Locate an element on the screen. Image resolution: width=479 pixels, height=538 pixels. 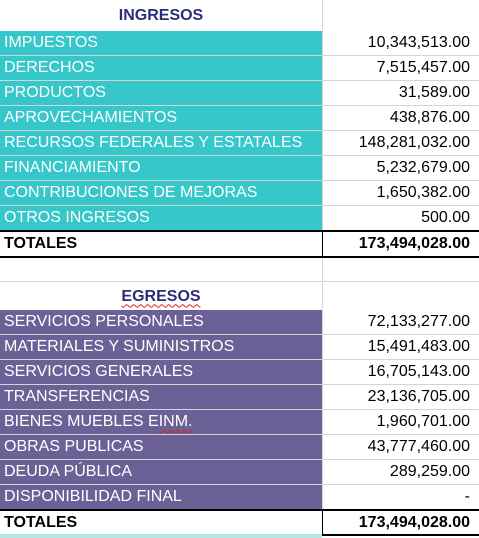
egresos-row-label: SERVICIOS GENERALES is located at coordinates (161, 372).